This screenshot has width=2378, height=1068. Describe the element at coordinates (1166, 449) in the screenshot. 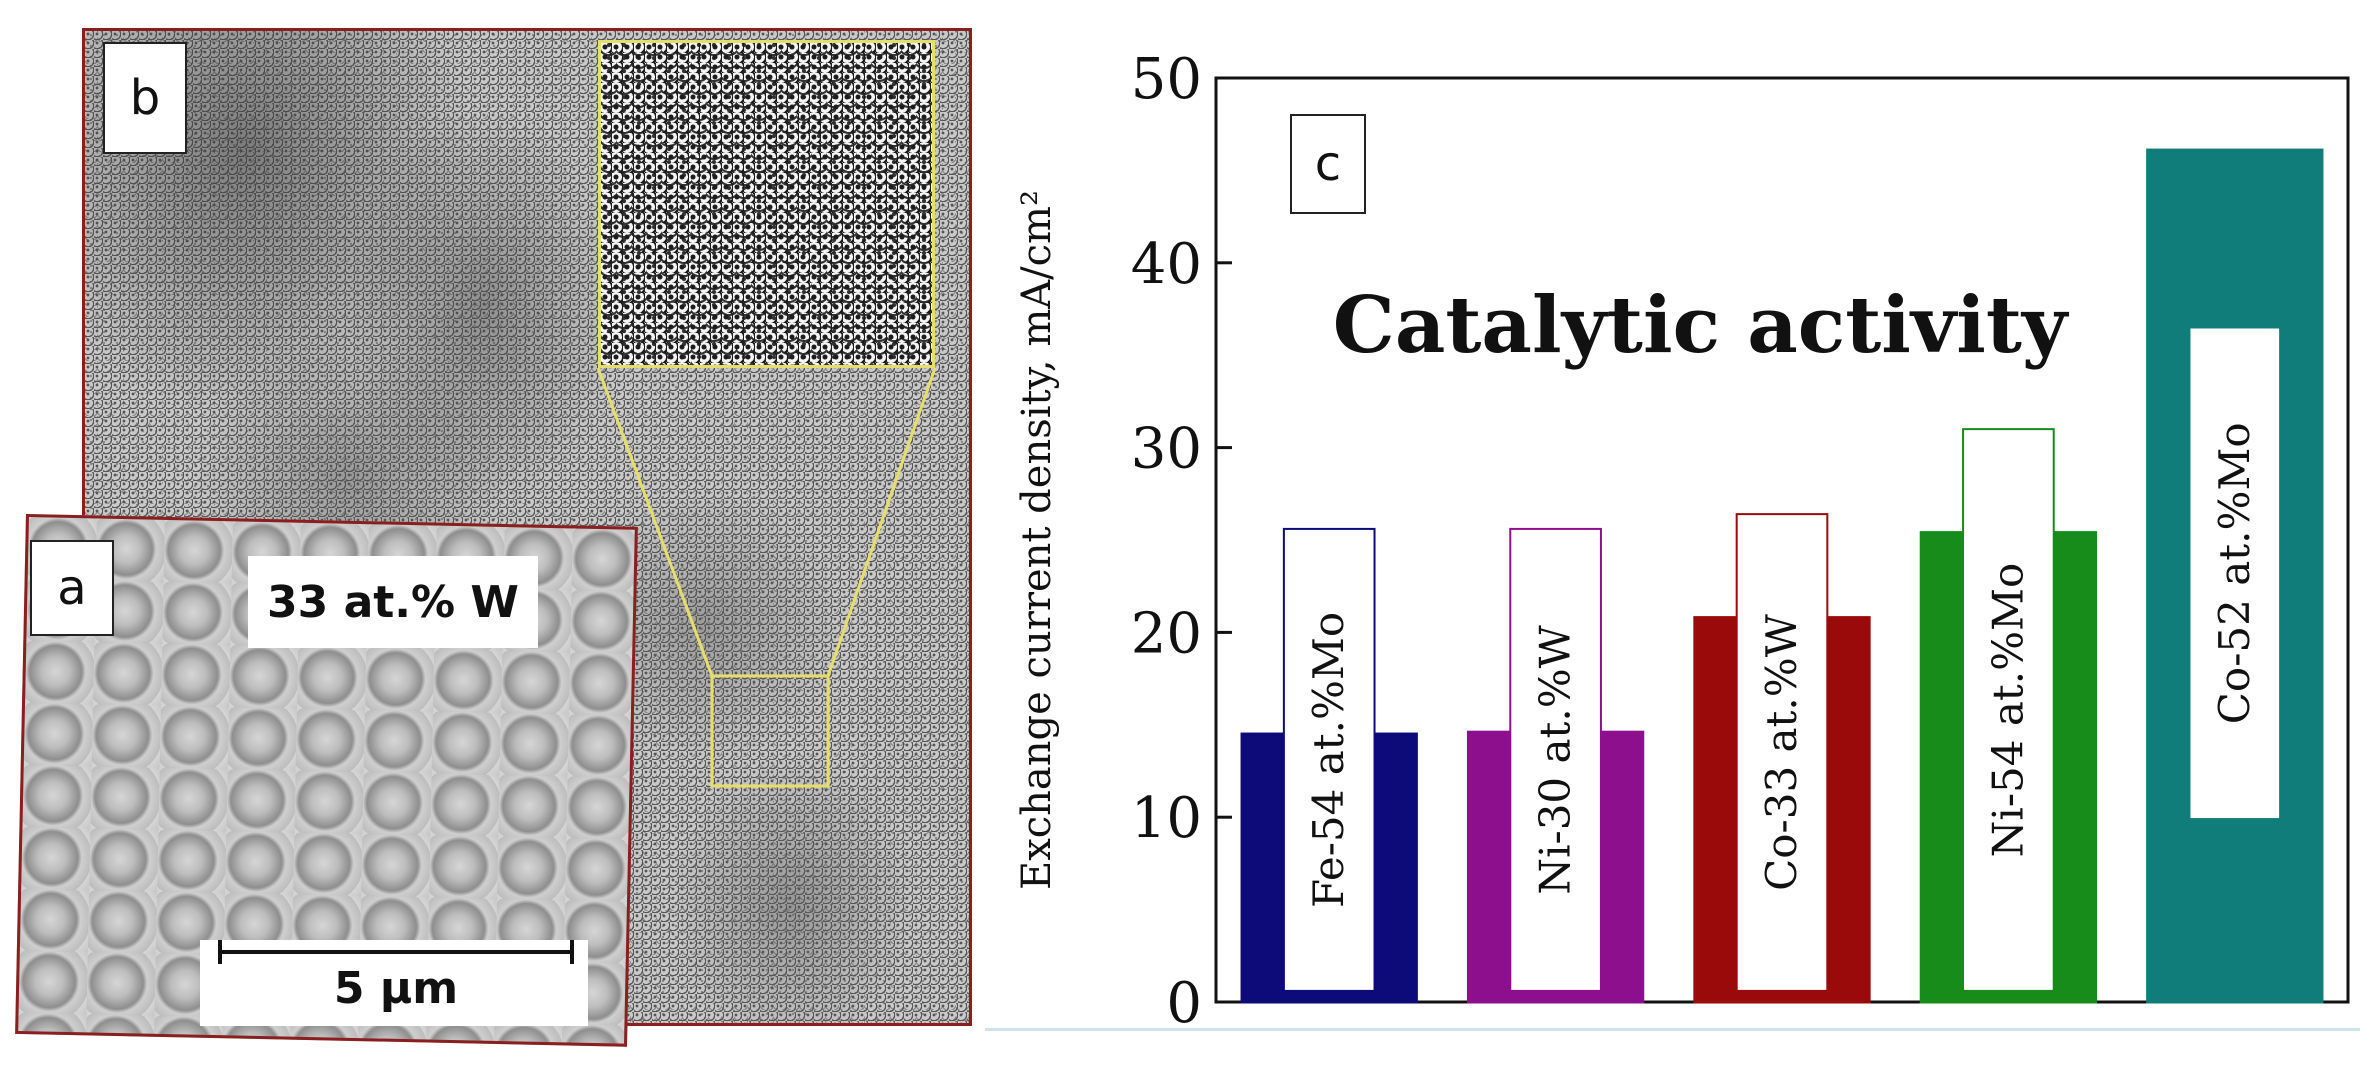

I see `y-tick-label: 30` at that location.